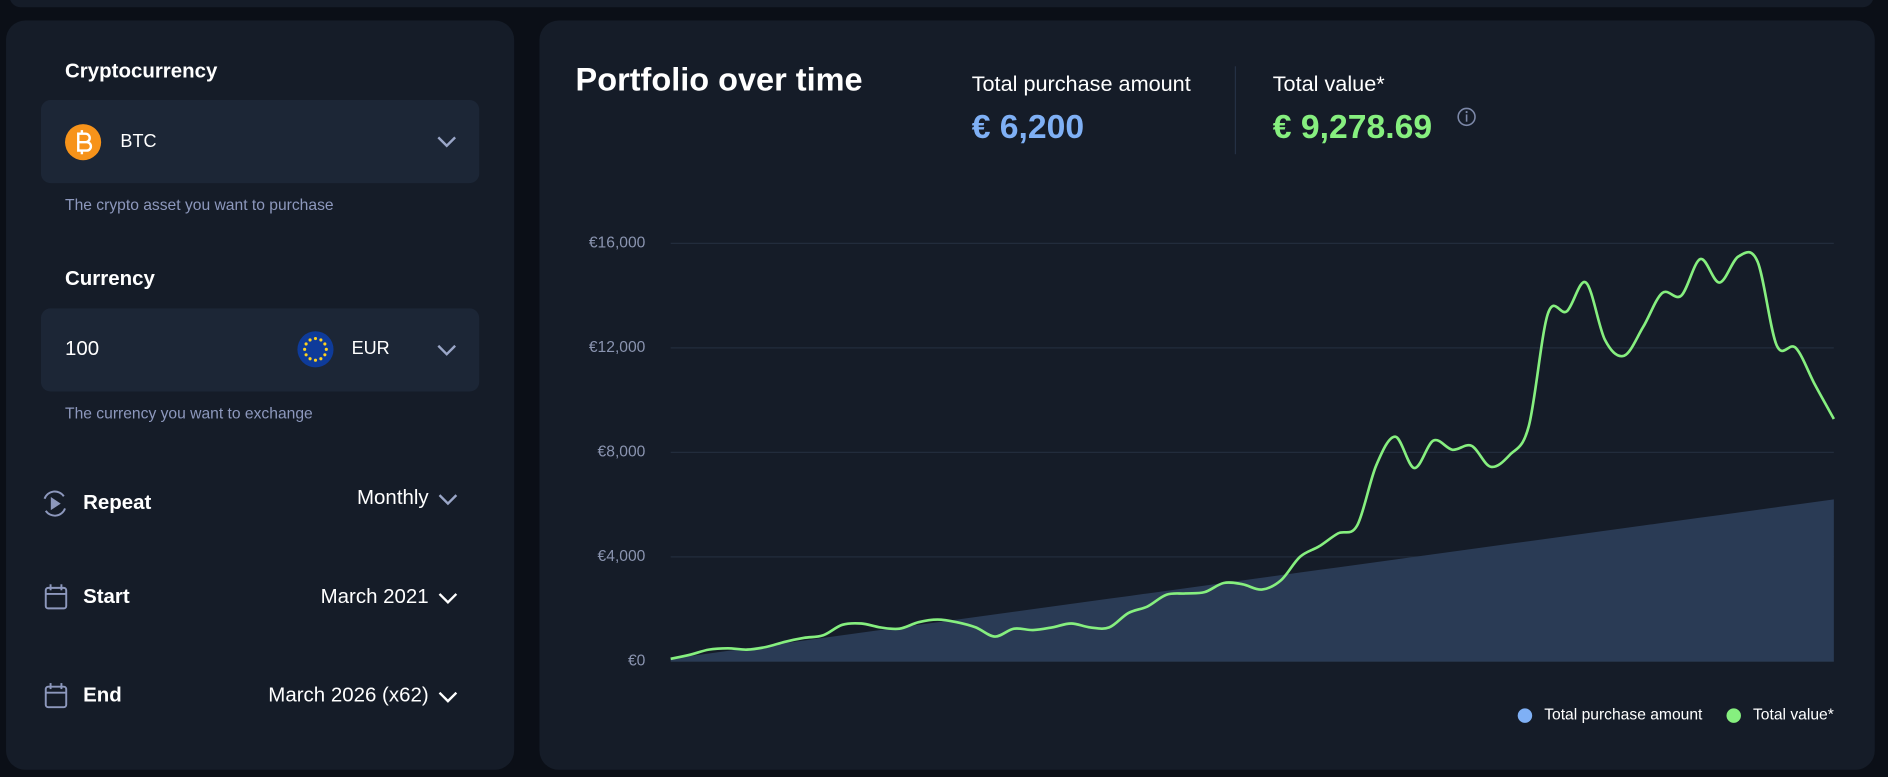 The image size is (1888, 777). Describe the element at coordinates (719, 80) in the screenshot. I see `chart-title: Portfolio over time` at that location.